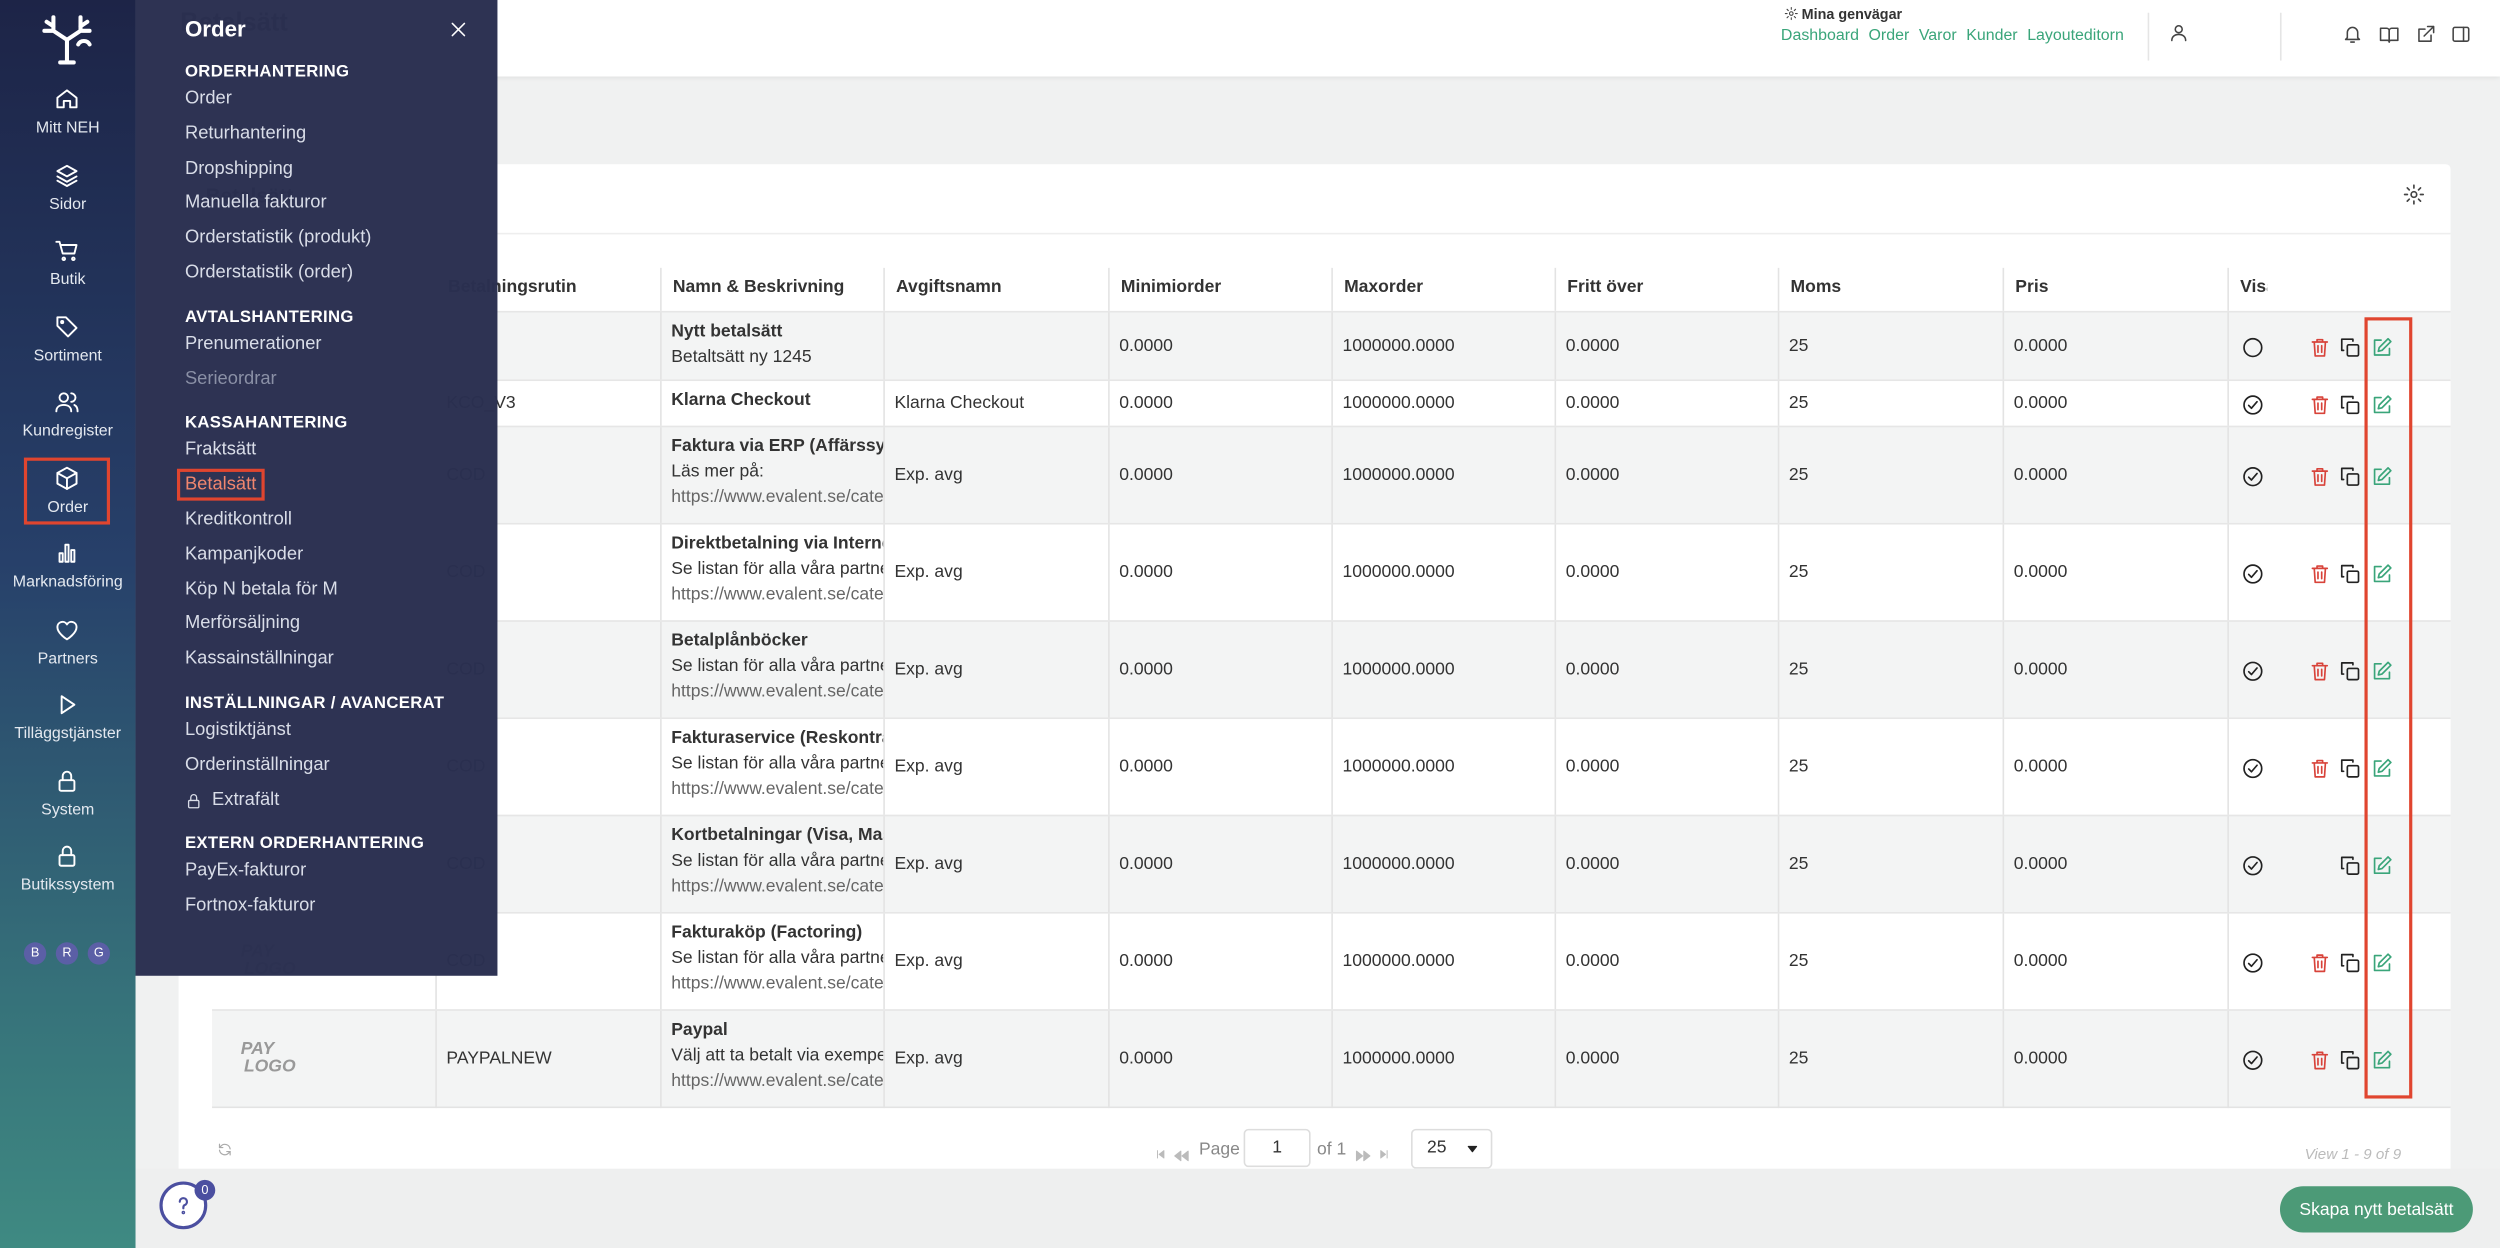 This screenshot has width=2500, height=1248. I want to click on menu-item: Kreditkontroll, so click(238, 520).